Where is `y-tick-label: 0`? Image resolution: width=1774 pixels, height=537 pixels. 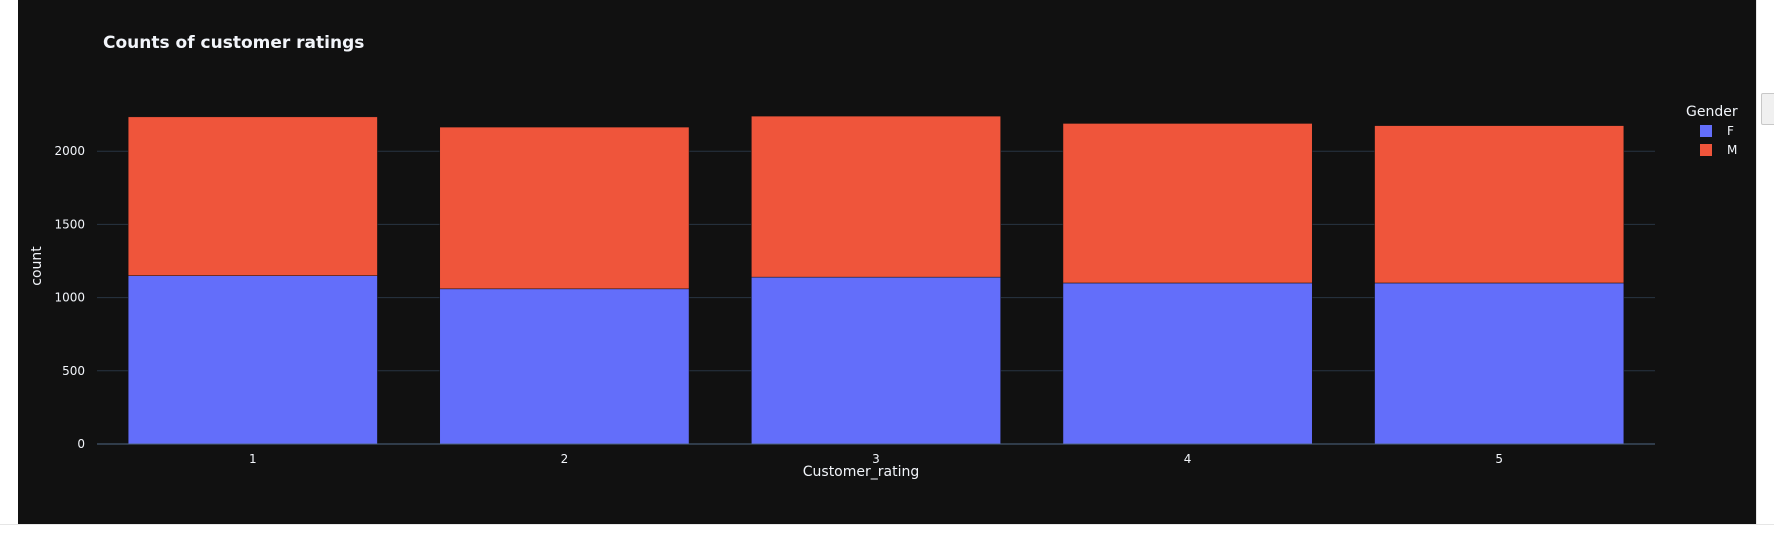 y-tick-label: 0 is located at coordinates (81, 444).